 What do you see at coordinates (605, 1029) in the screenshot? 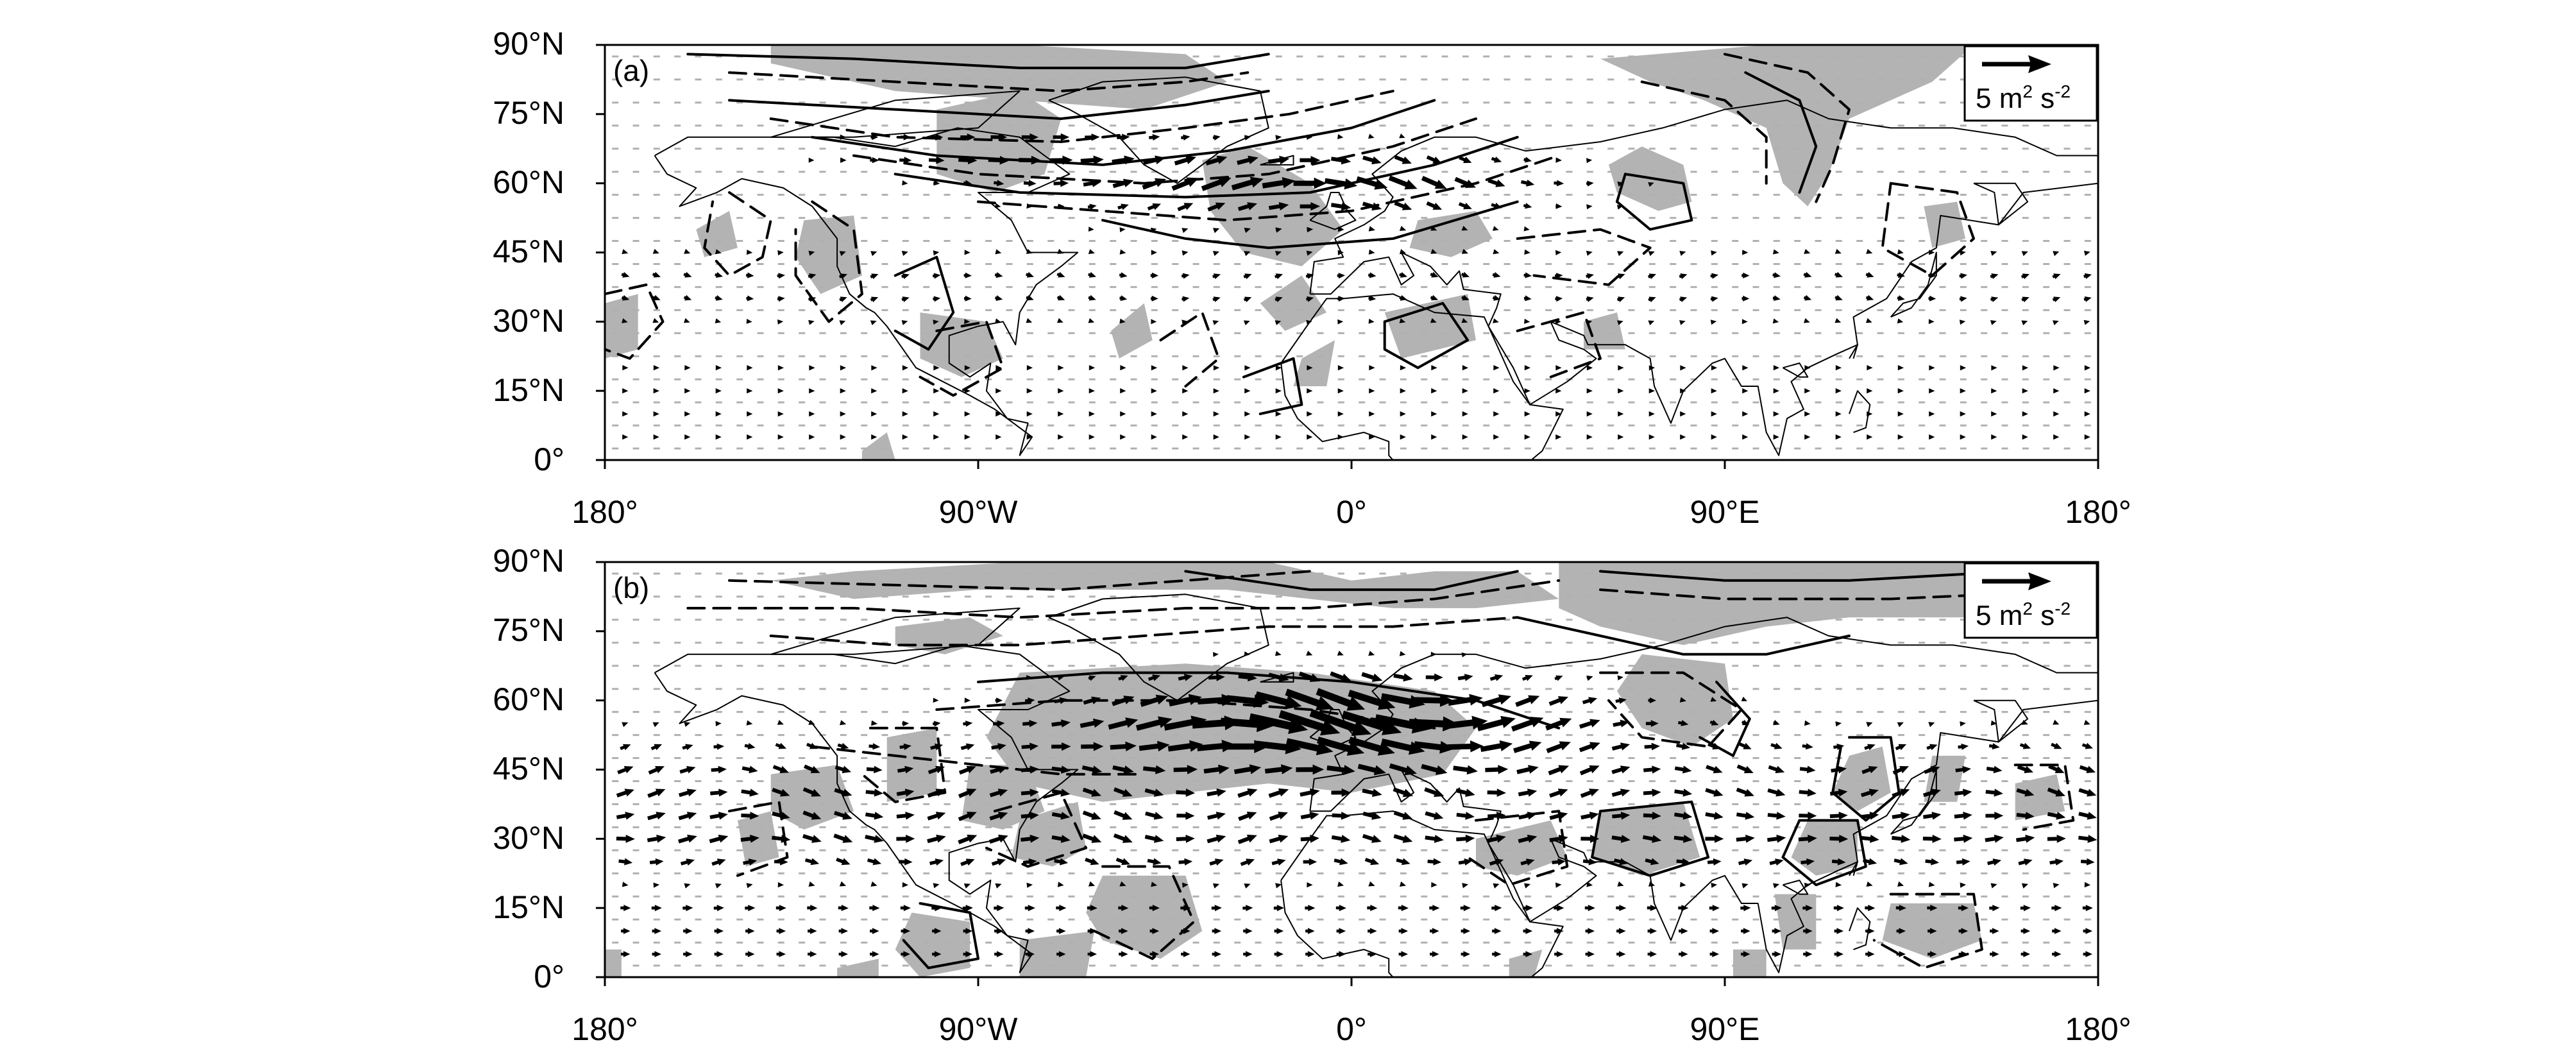
I see `panel-b-lon-tick-label: 180°` at bounding box center [605, 1029].